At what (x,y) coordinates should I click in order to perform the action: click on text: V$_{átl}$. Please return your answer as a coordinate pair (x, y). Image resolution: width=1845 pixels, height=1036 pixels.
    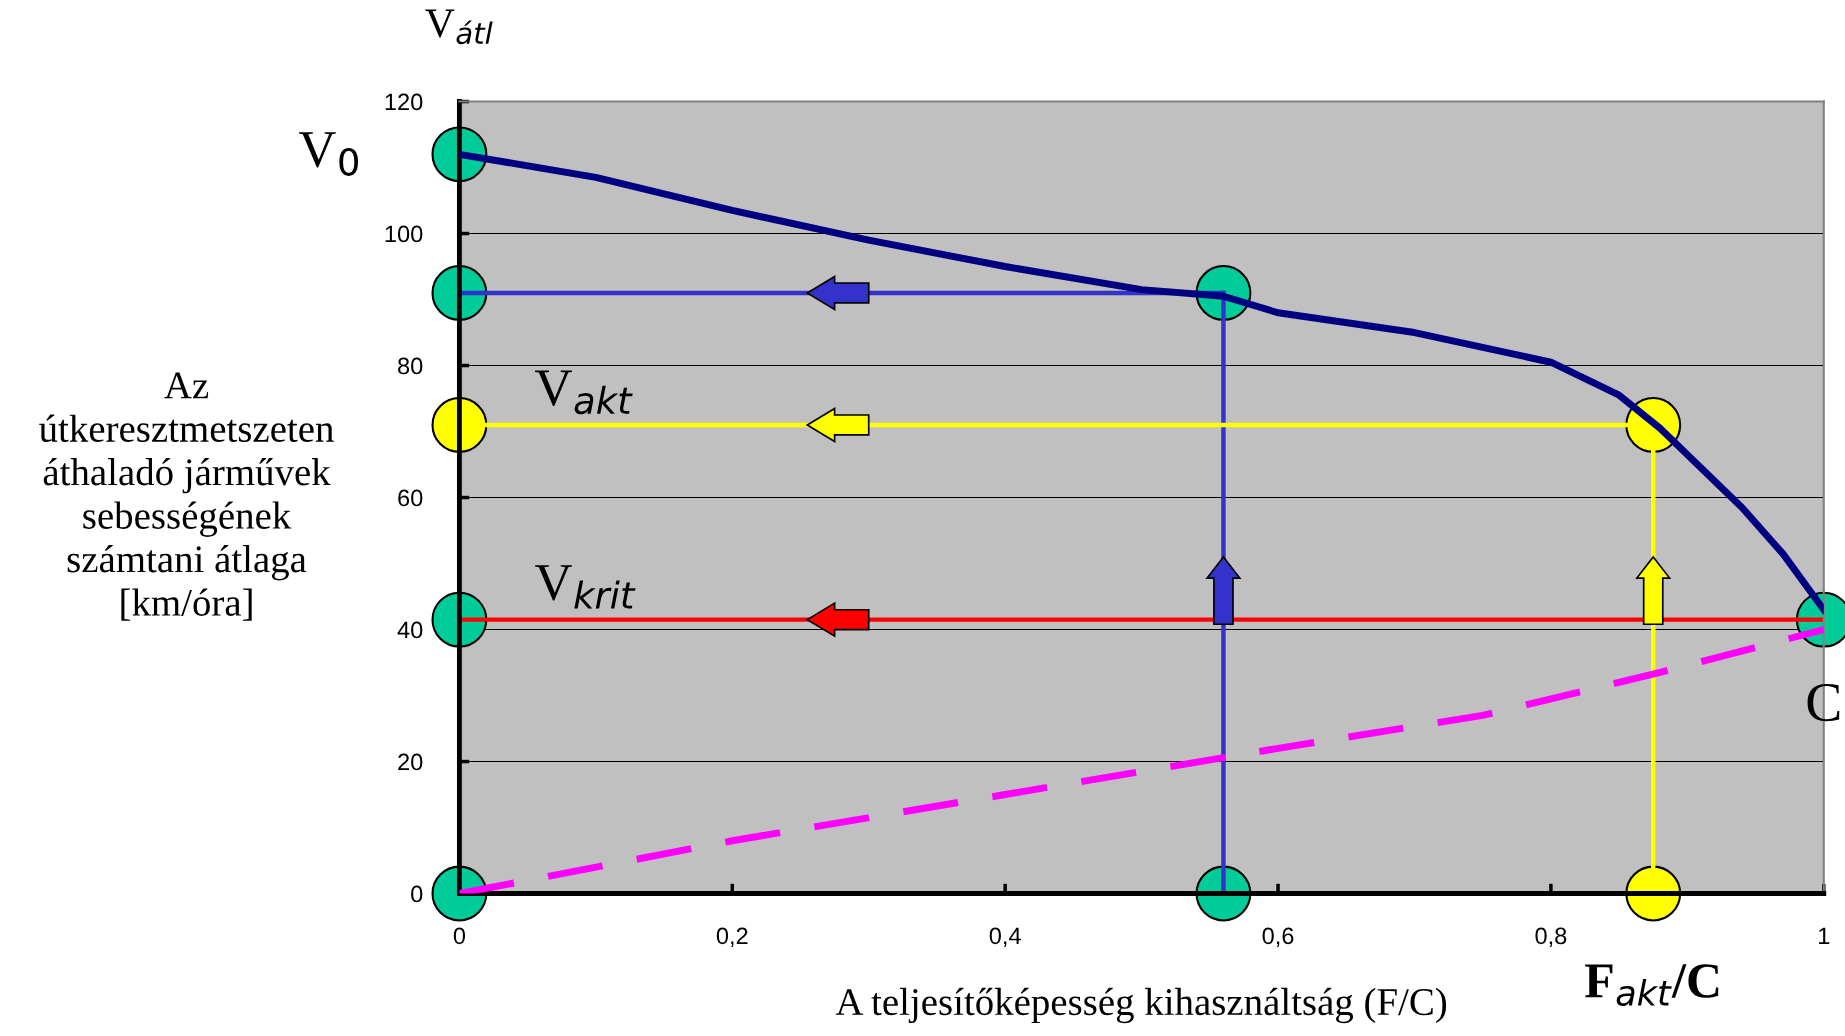
    Looking at the image, I should click on (459, 27).